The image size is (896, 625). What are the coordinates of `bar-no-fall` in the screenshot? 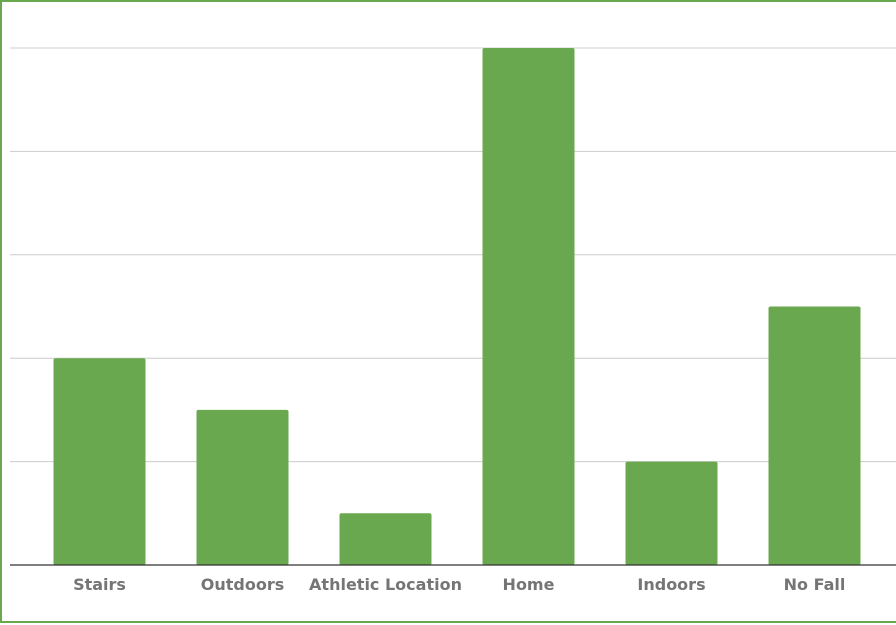 It's located at (814, 435).